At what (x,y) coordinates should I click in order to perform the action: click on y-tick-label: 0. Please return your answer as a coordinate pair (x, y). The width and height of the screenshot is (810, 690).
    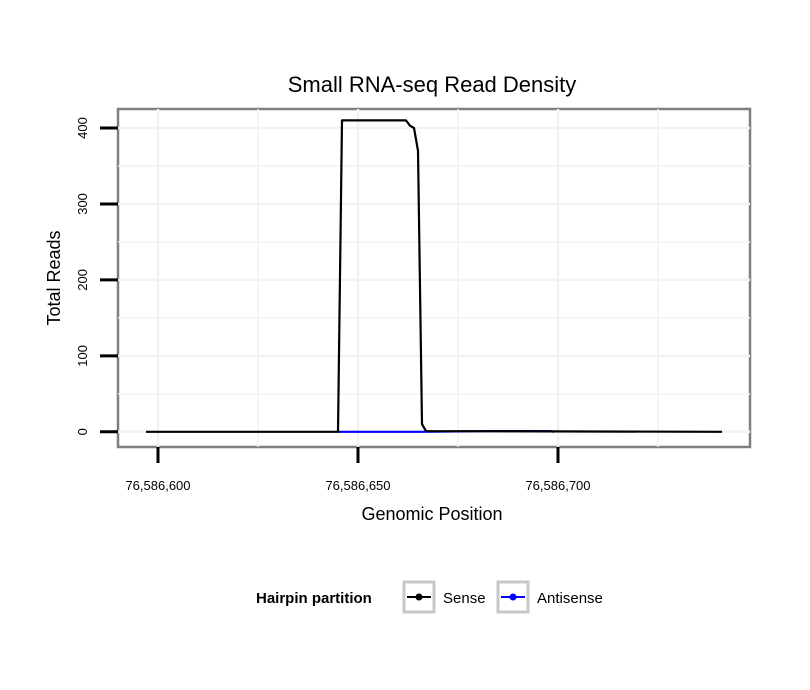
    Looking at the image, I should click on (82, 431).